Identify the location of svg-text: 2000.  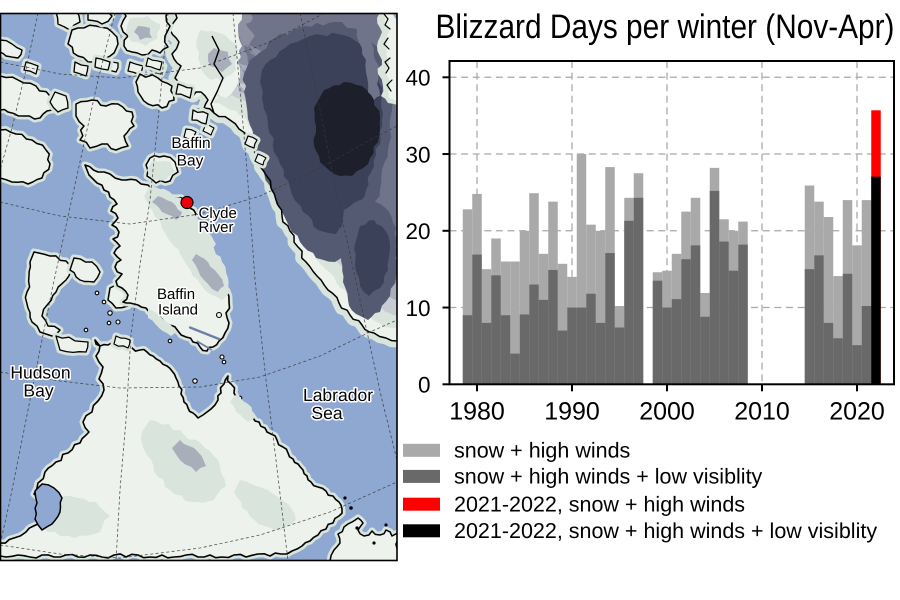
(667, 412).